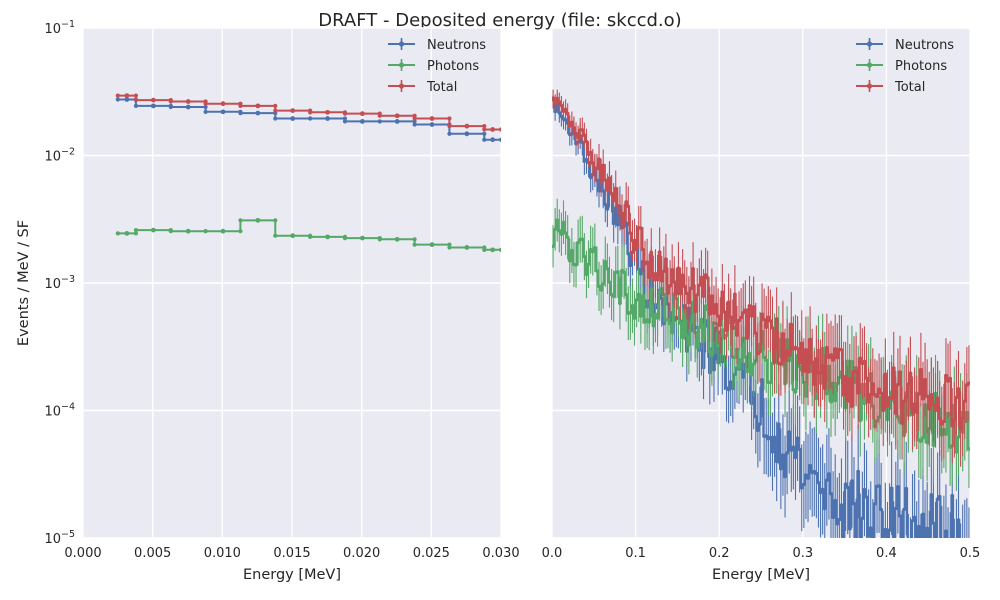  I want to click on legend-label: Neutrons, so click(456, 45).